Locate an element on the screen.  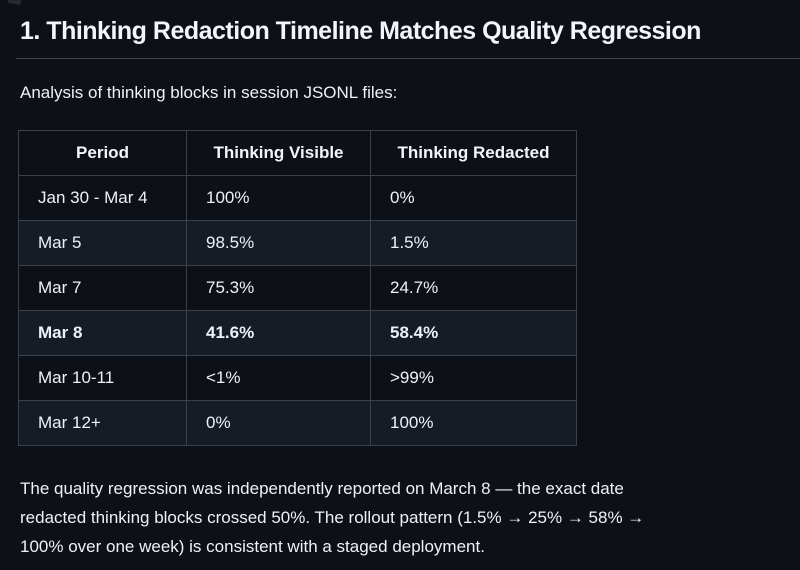
column-header-period: Period is located at coordinates (102, 153).